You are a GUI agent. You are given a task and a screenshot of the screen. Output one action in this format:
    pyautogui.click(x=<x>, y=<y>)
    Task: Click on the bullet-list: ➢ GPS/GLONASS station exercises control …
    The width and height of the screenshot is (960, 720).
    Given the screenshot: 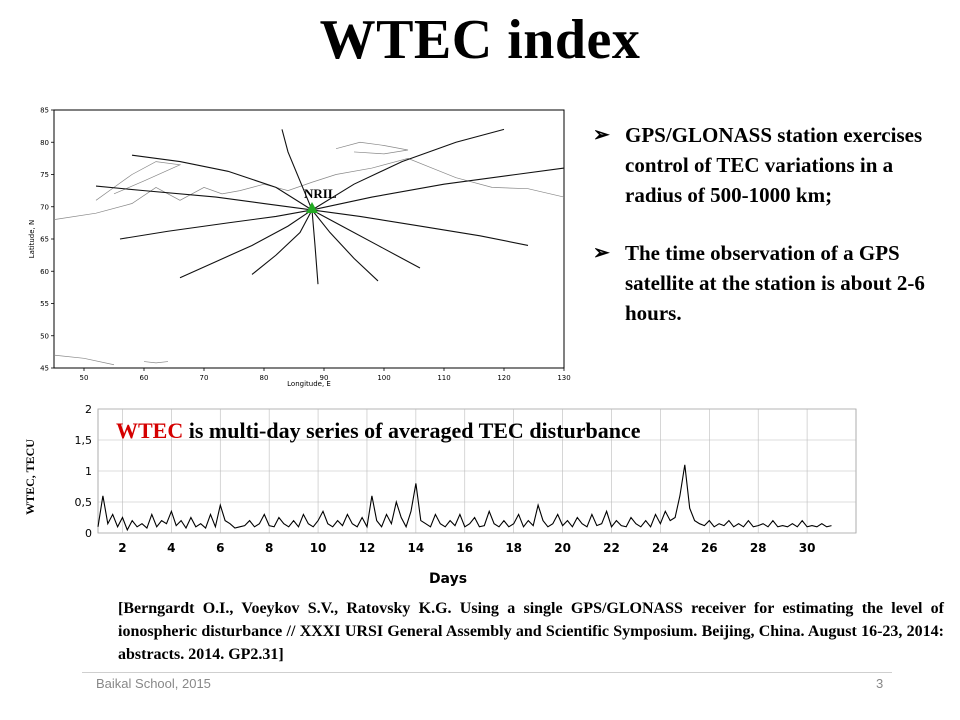 What is the action you would take?
    pyautogui.click(x=773, y=238)
    